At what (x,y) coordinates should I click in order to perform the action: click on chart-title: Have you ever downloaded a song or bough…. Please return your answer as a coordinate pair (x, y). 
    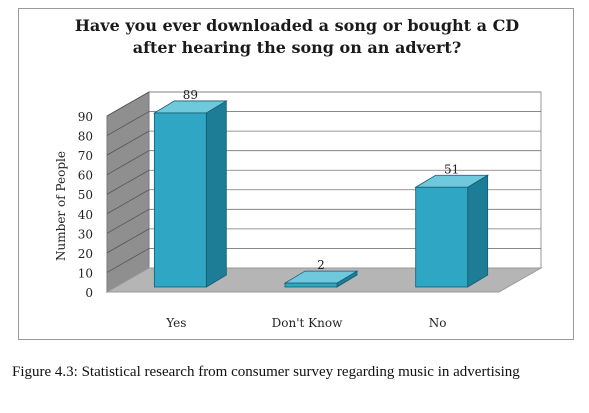
    Looking at the image, I should click on (297, 37).